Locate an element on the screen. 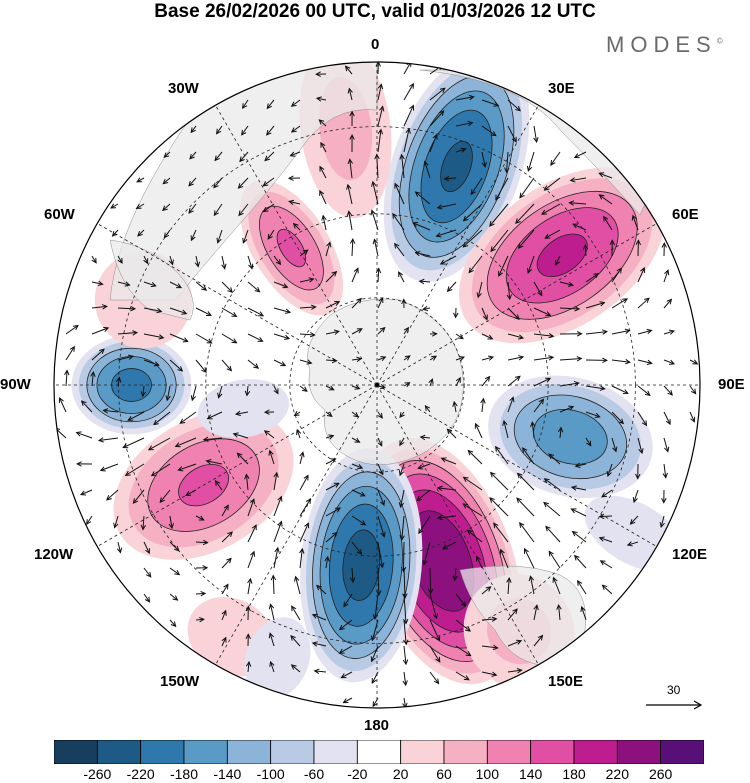  reference-vector-label: 30 is located at coordinates (674, 690).